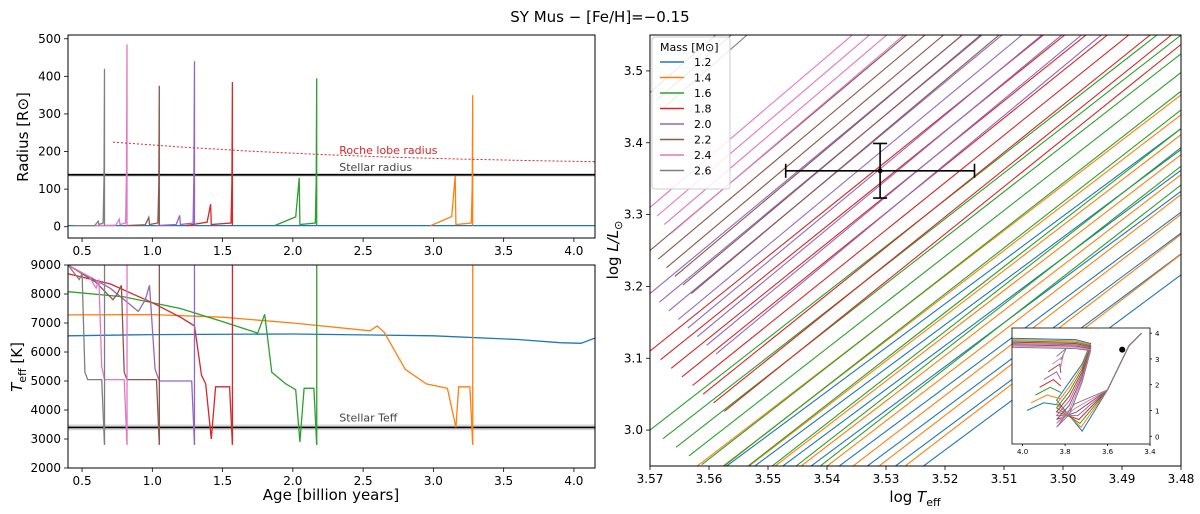  What do you see at coordinates (331, 495) in the screenshot?
I see `teff-xlabel: Age [billion years]` at bounding box center [331, 495].